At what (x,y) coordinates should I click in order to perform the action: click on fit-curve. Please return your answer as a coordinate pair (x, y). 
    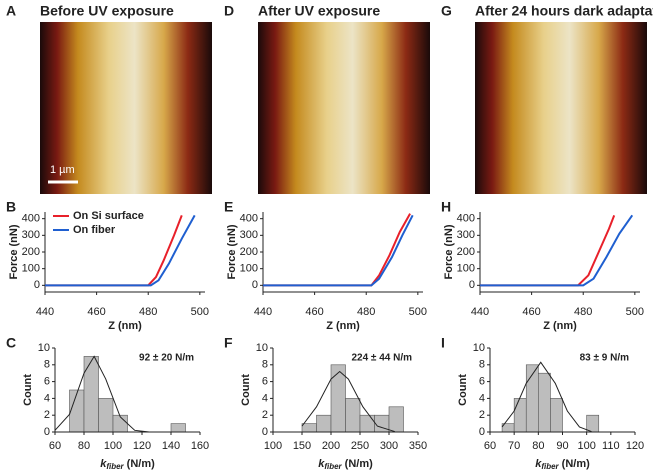
    Looking at the image, I should click on (348, 401).